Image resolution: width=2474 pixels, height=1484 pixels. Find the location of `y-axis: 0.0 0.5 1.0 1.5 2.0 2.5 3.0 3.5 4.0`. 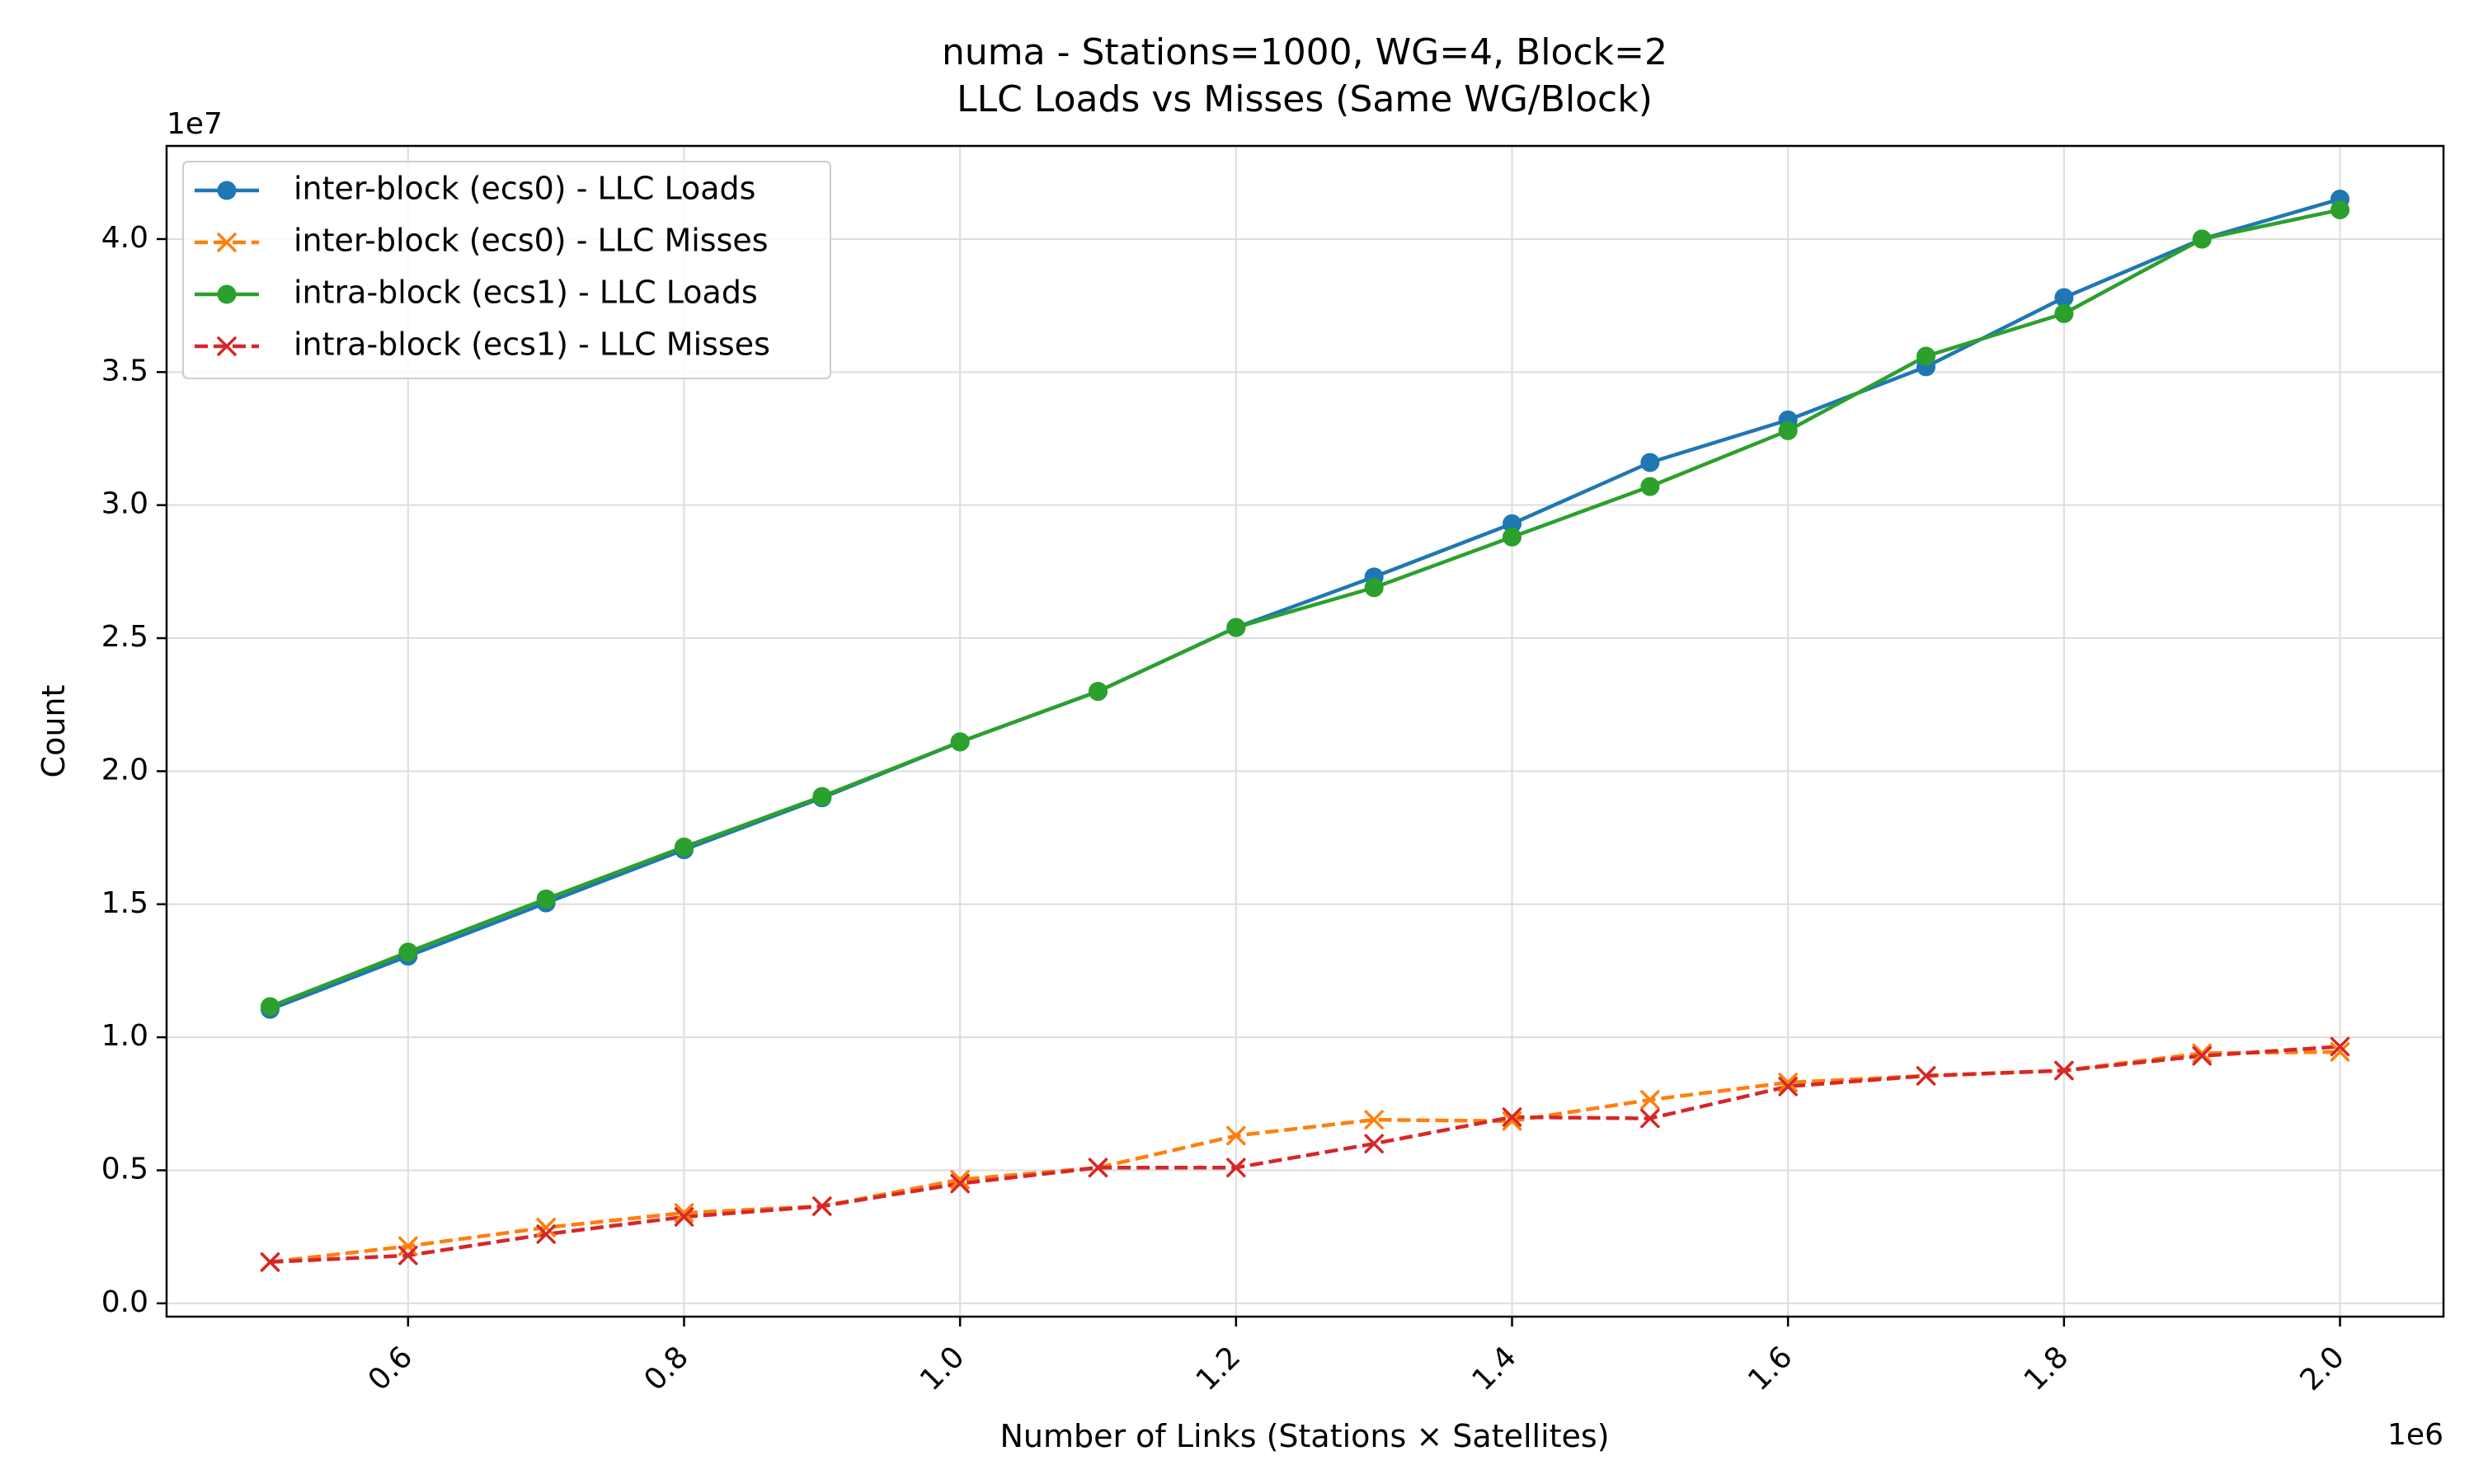

y-axis: 0.0 0.5 1.0 1.5 2.0 2.5 3.0 3.5 4.0 is located at coordinates (134, 770).